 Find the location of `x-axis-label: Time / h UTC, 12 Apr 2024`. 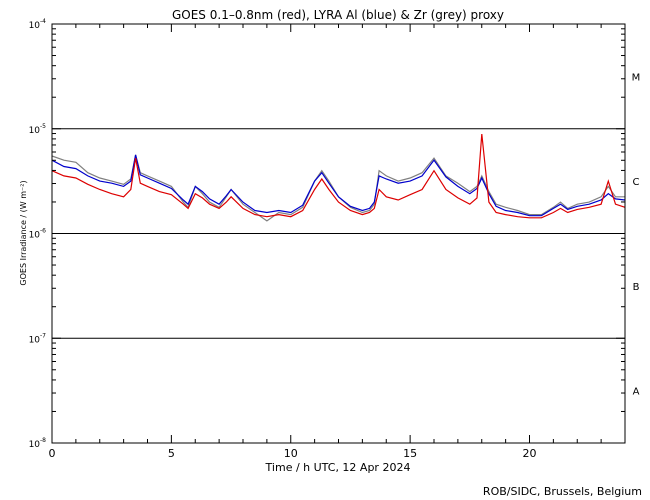

x-axis-label: Time / h UTC, 12 Apr 2024 is located at coordinates (338, 467).